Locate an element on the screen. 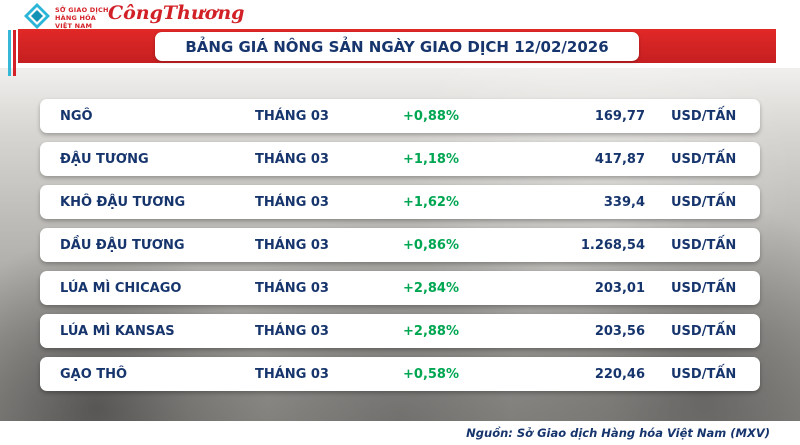 The height and width of the screenshot is (445, 800). price-value: 1.268,54 is located at coordinates (612, 245).